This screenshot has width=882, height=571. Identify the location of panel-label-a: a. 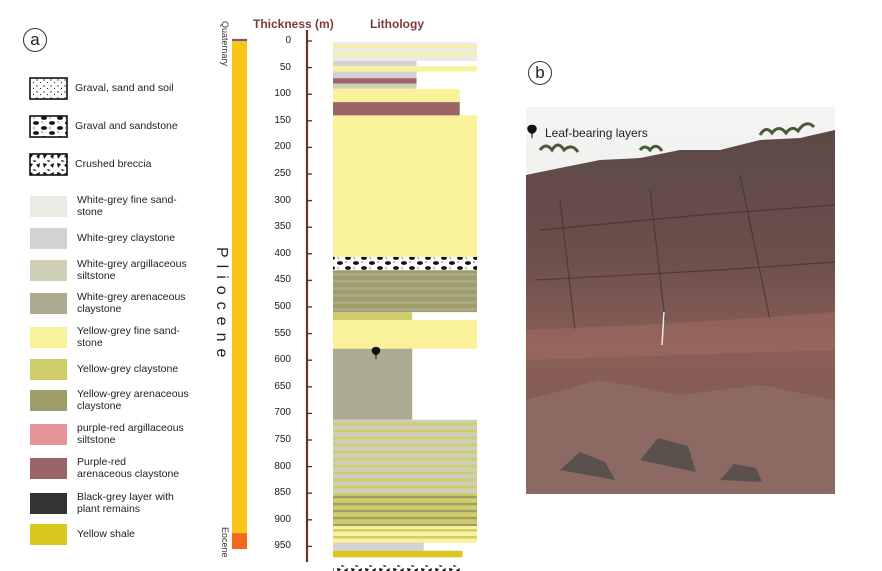
(35, 40).